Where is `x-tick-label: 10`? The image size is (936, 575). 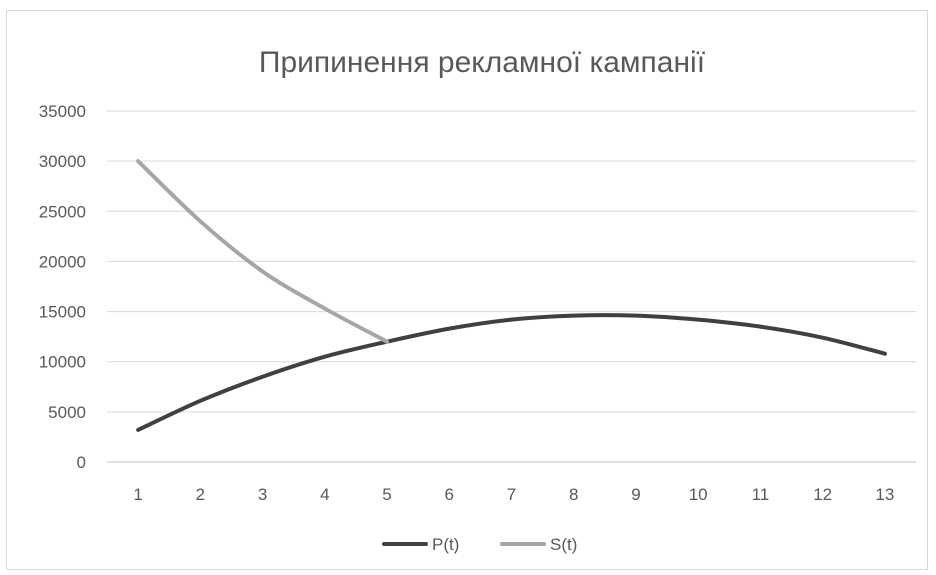
x-tick-label: 10 is located at coordinates (698, 494).